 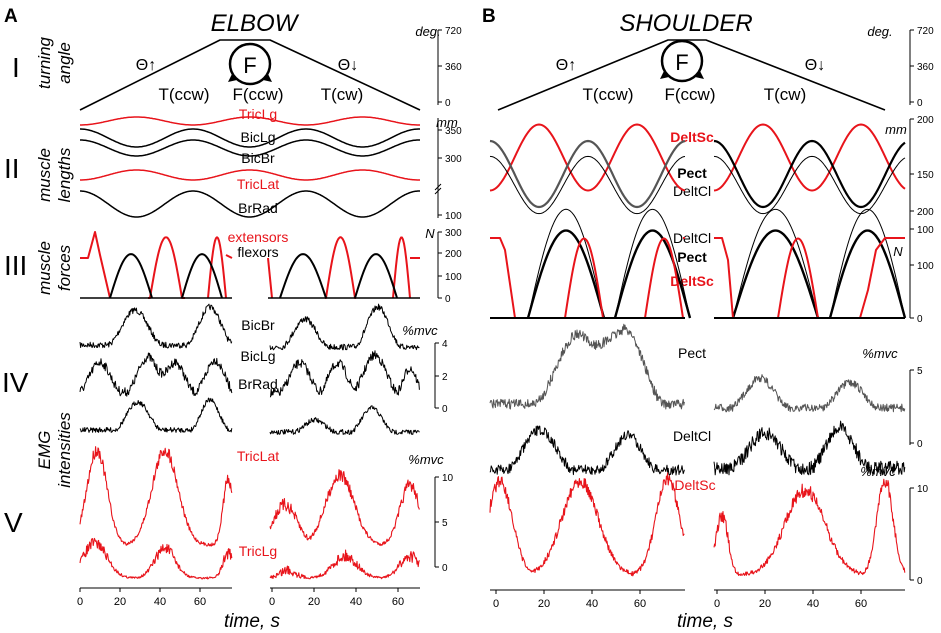 What do you see at coordinates (809, 185) in the screenshot?
I see `length-trace-deltcl-b` at bounding box center [809, 185].